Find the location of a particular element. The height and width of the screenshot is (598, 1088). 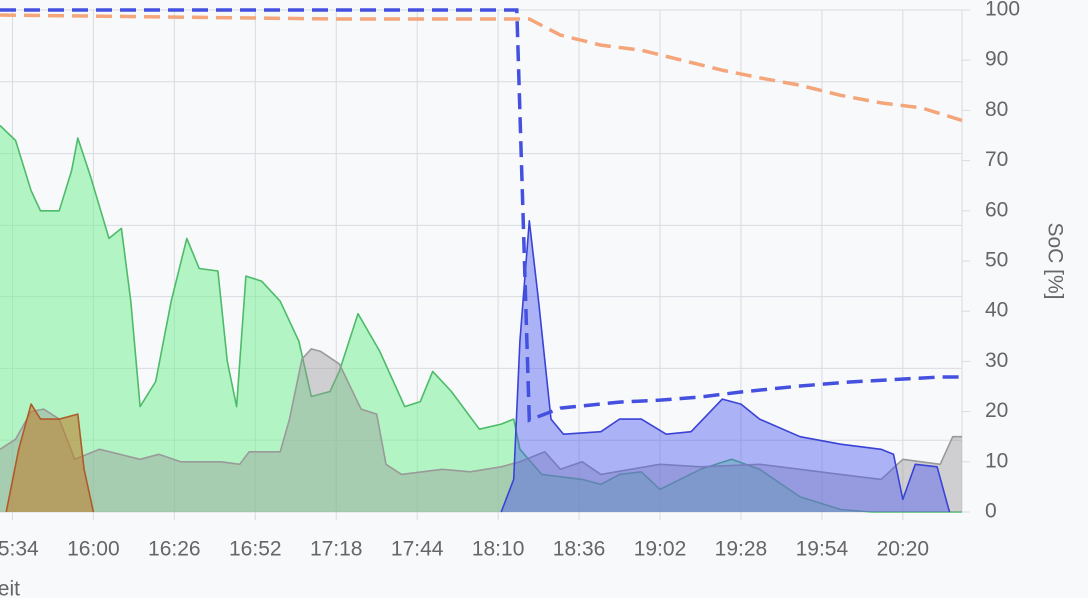

y-tick-label: 60 is located at coordinates (996, 209).